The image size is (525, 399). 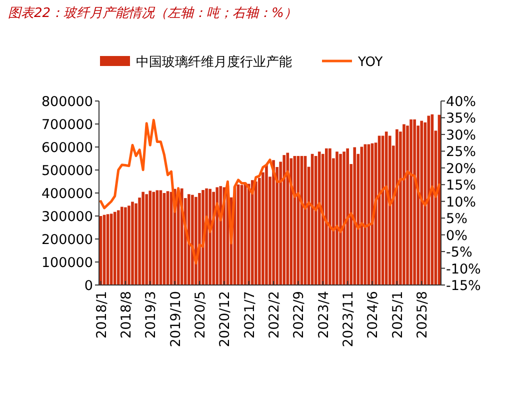 I want to click on x-tick-label: 2018/8, so click(x=126, y=314).